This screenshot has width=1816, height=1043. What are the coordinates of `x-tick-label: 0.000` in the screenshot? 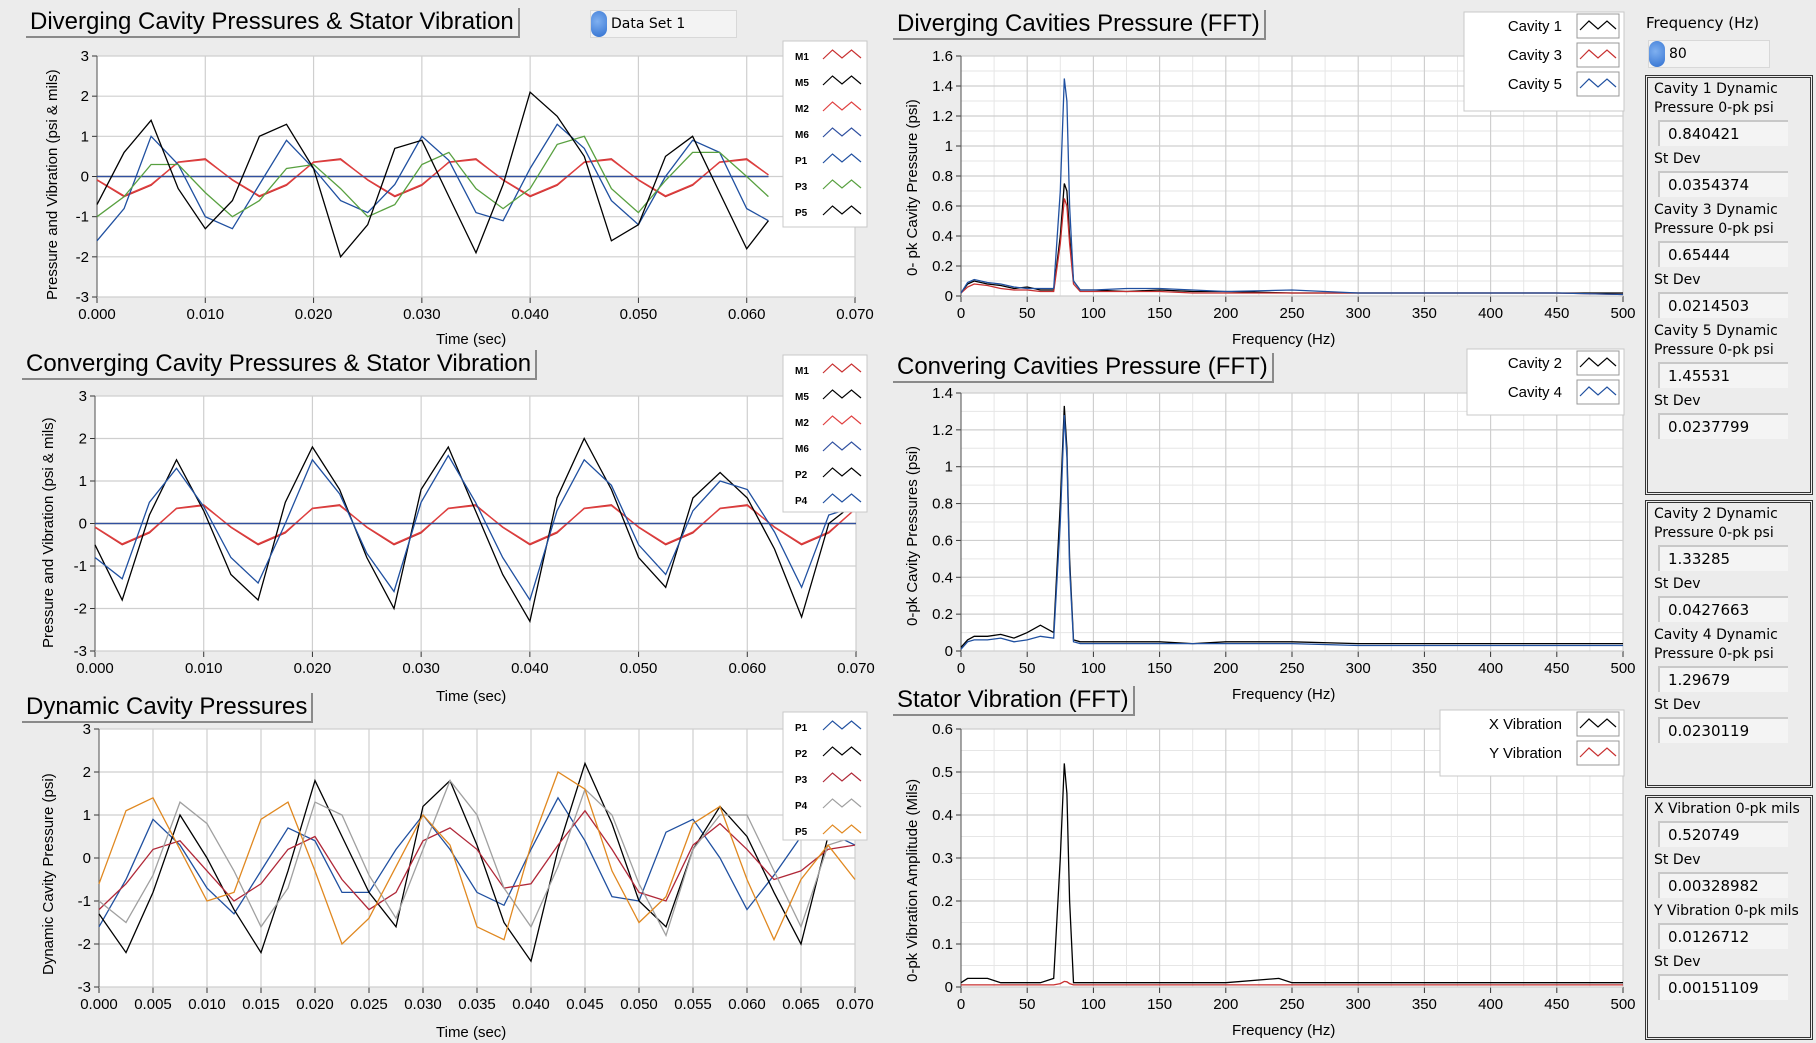 It's located at (95, 668).